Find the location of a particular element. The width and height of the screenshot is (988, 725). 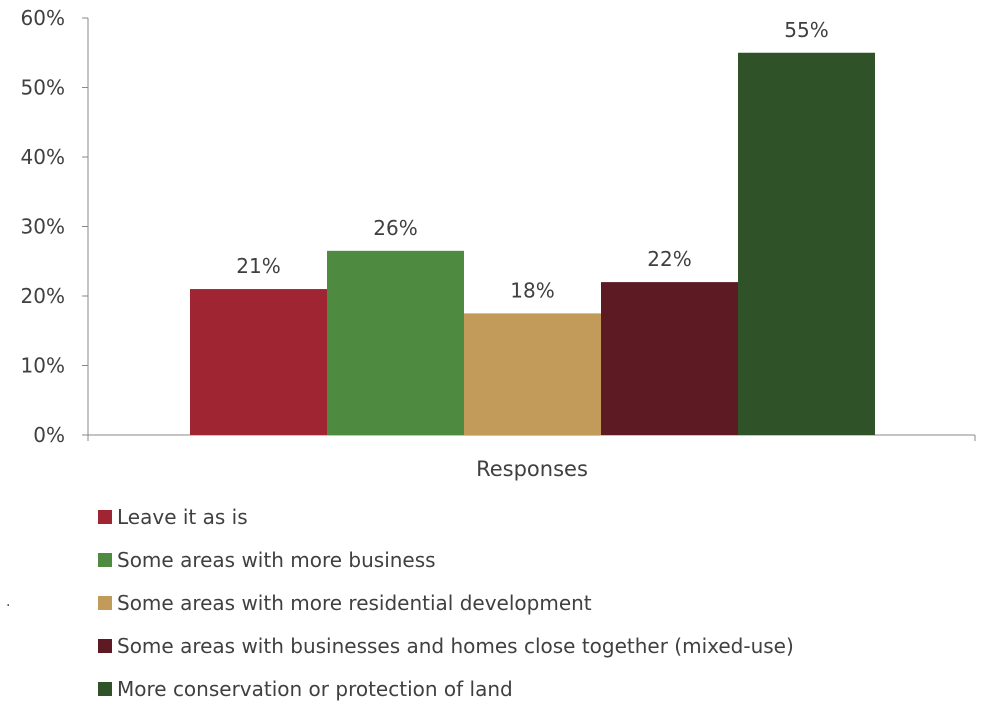

bar-value-label: 22% is located at coordinates (669, 259).